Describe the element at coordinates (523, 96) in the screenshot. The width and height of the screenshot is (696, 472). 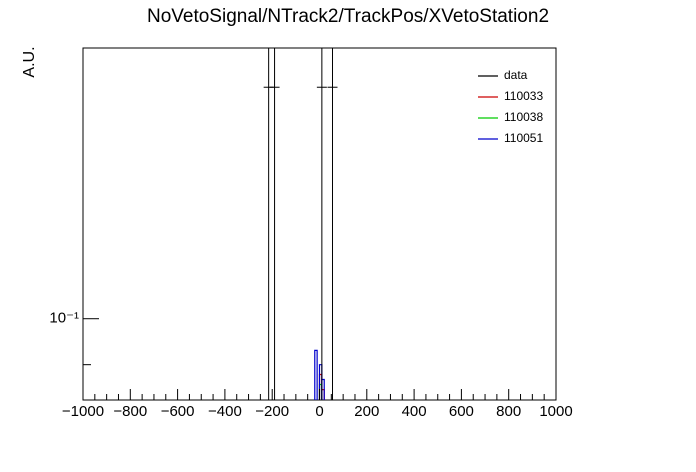
I see `legend-label: 110033` at that location.